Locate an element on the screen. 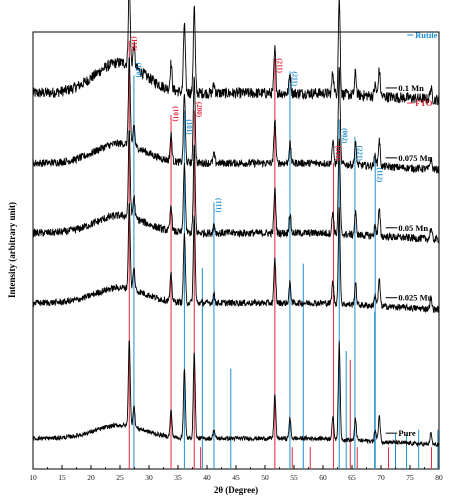 The height and width of the screenshot is (502, 474). legend: Rutile FTO is located at coordinates (422, 69).